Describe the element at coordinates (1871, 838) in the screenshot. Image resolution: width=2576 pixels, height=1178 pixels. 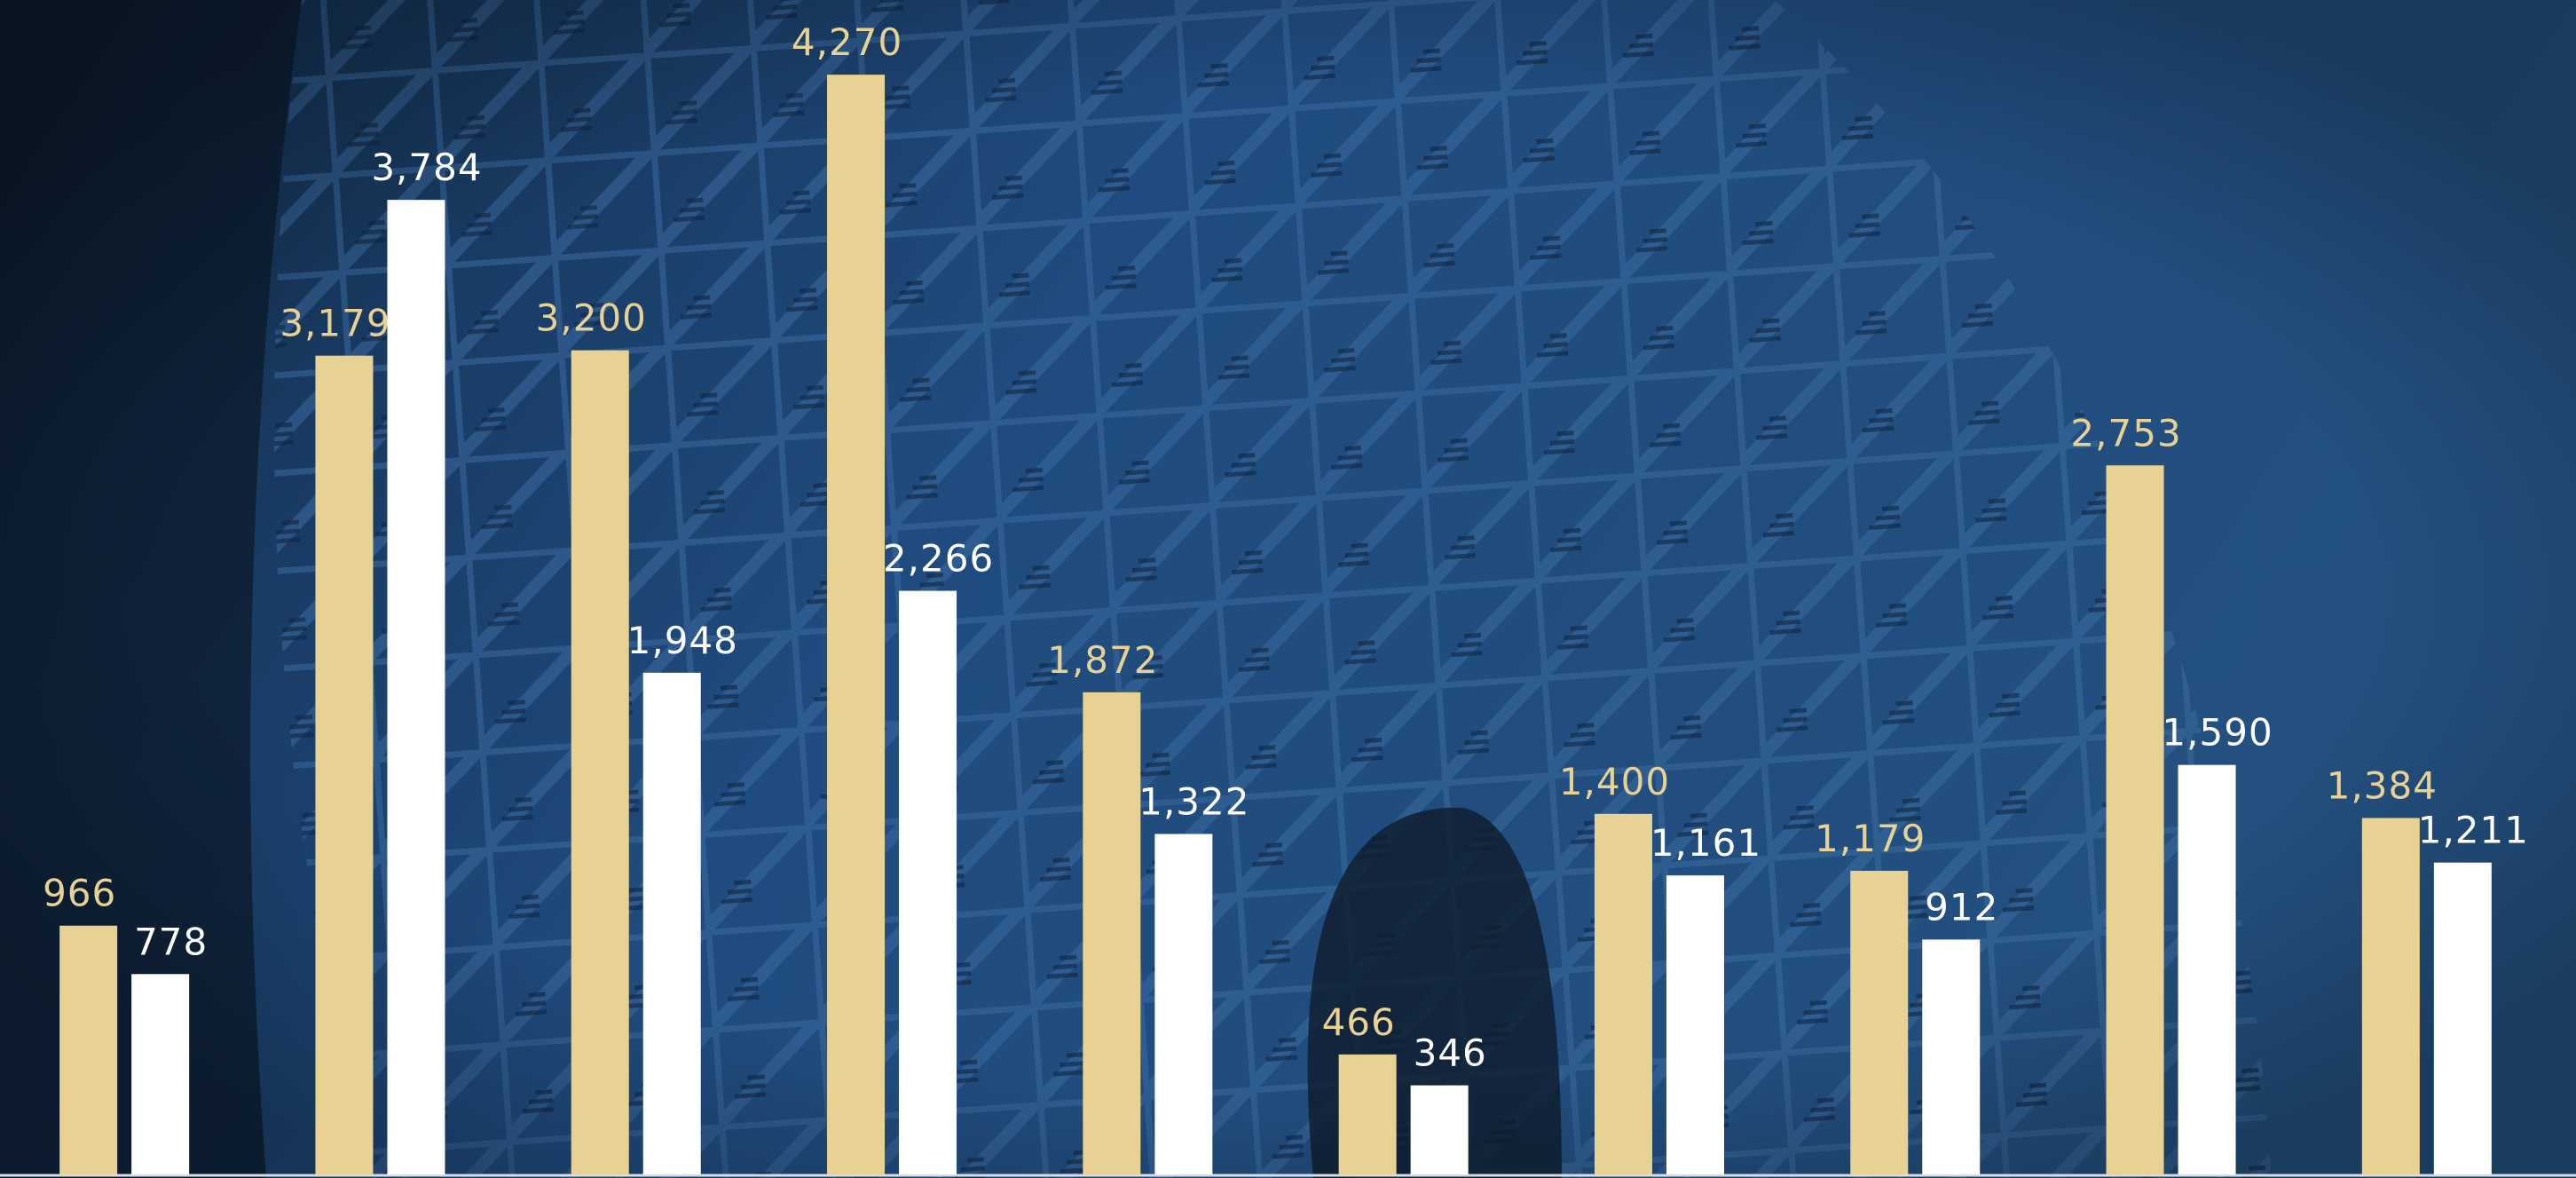
I see `value-label: 1,179` at that location.